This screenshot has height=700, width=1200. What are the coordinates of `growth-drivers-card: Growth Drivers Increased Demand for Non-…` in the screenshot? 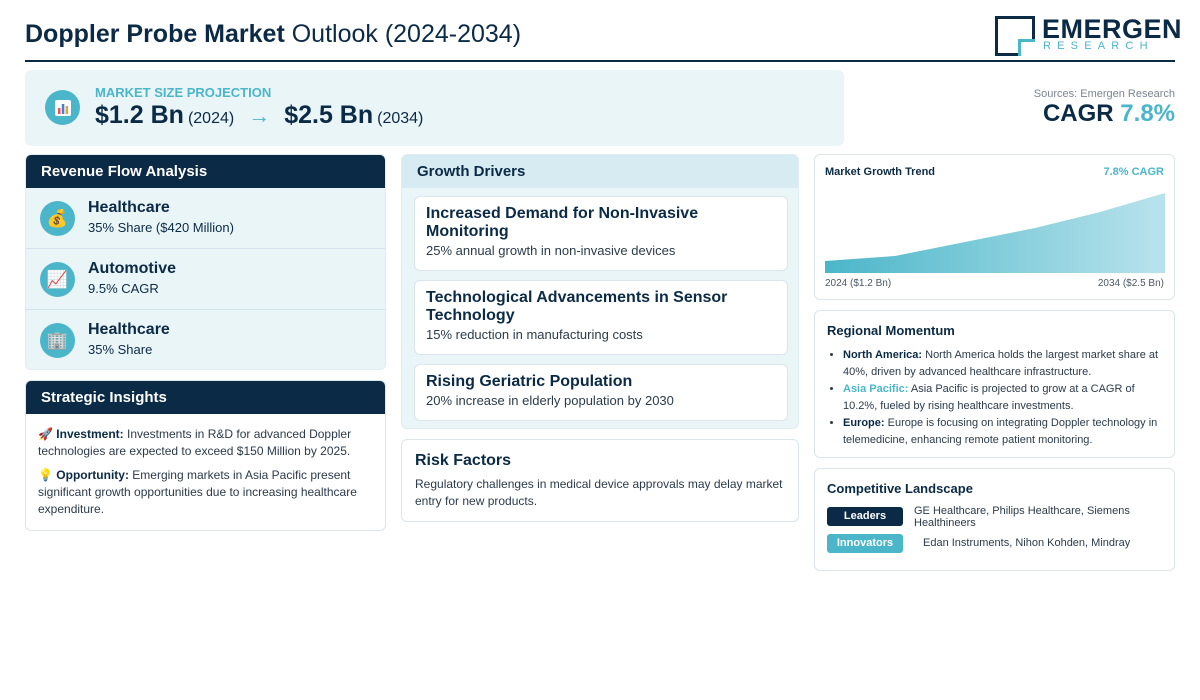 It's located at (600, 291).